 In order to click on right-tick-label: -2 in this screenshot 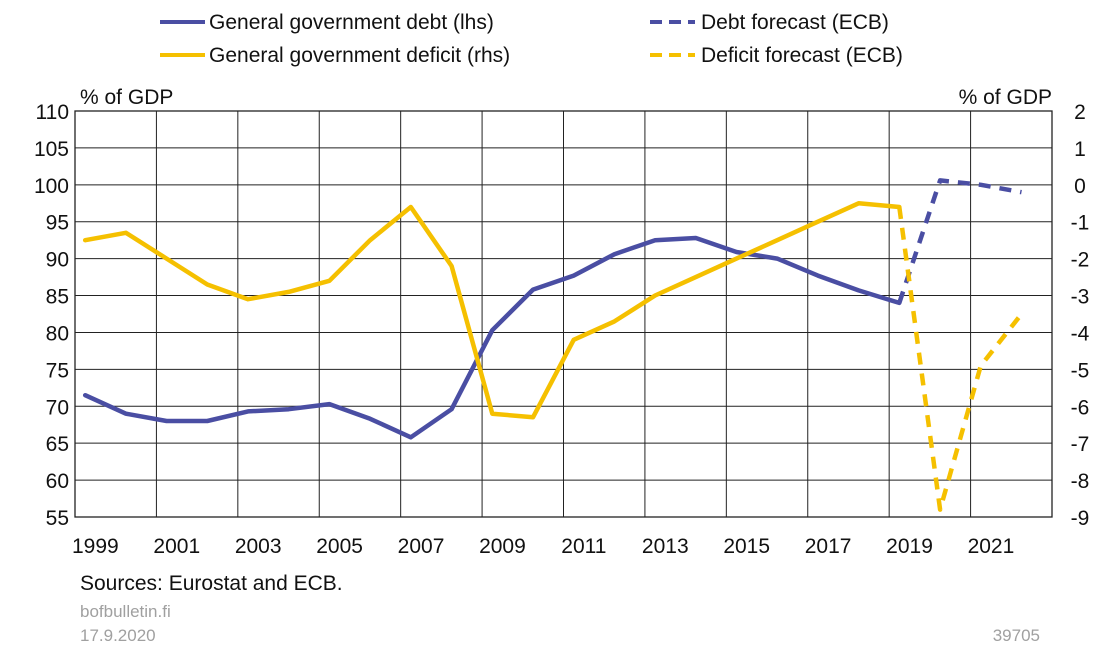, I will do `click(1080, 260)`.